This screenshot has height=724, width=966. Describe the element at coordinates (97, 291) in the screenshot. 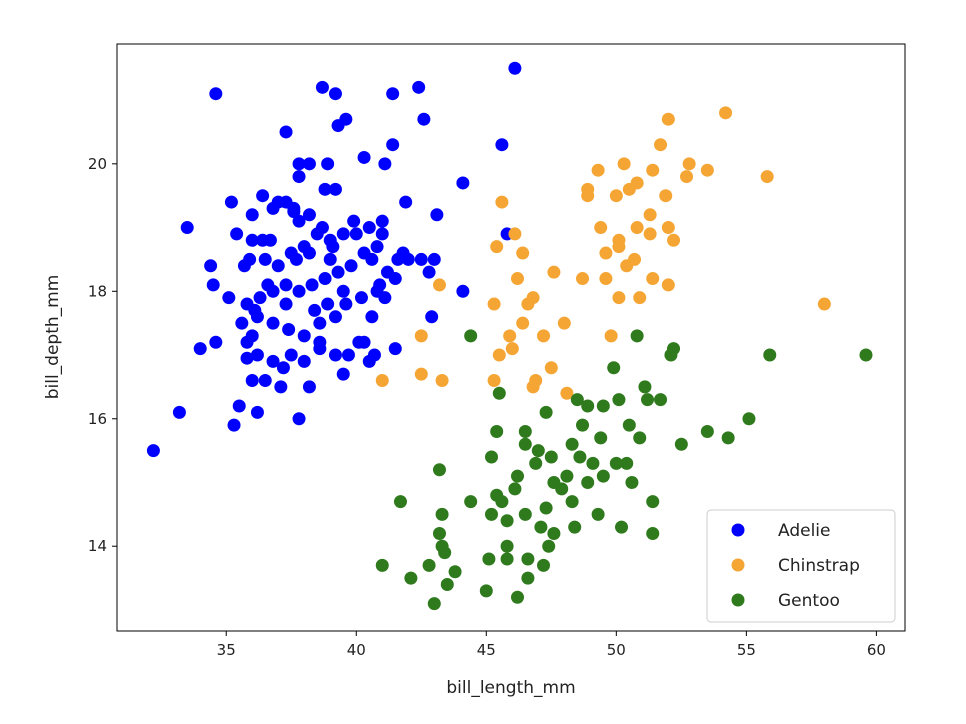

I see `y-tick-label: 18` at that location.